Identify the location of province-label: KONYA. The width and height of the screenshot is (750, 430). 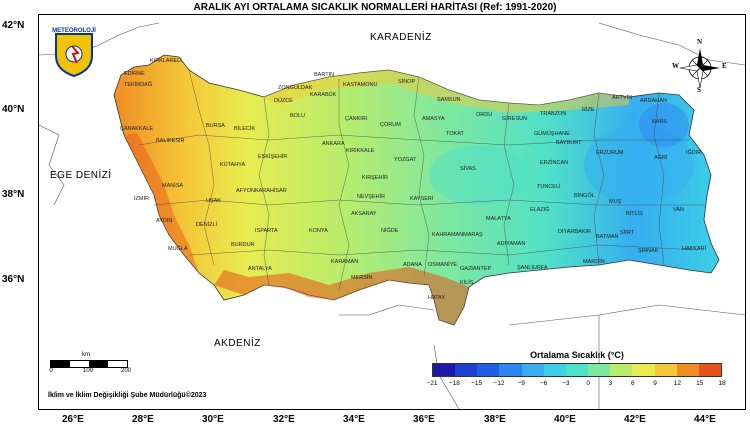
(318, 231).